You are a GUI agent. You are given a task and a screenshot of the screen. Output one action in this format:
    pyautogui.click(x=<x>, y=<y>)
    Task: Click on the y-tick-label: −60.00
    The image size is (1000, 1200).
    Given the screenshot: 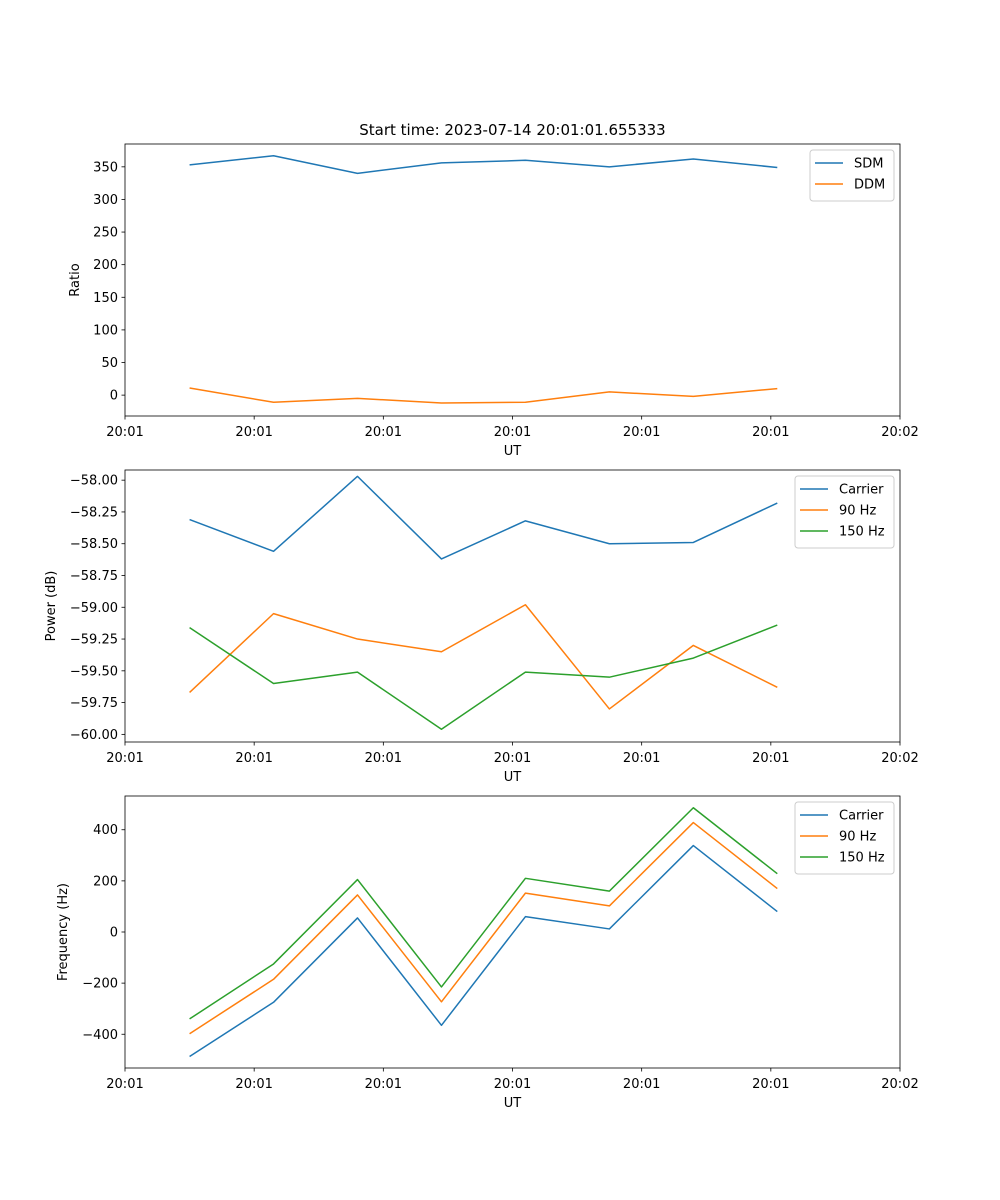 What is the action you would take?
    pyautogui.click(x=94, y=735)
    